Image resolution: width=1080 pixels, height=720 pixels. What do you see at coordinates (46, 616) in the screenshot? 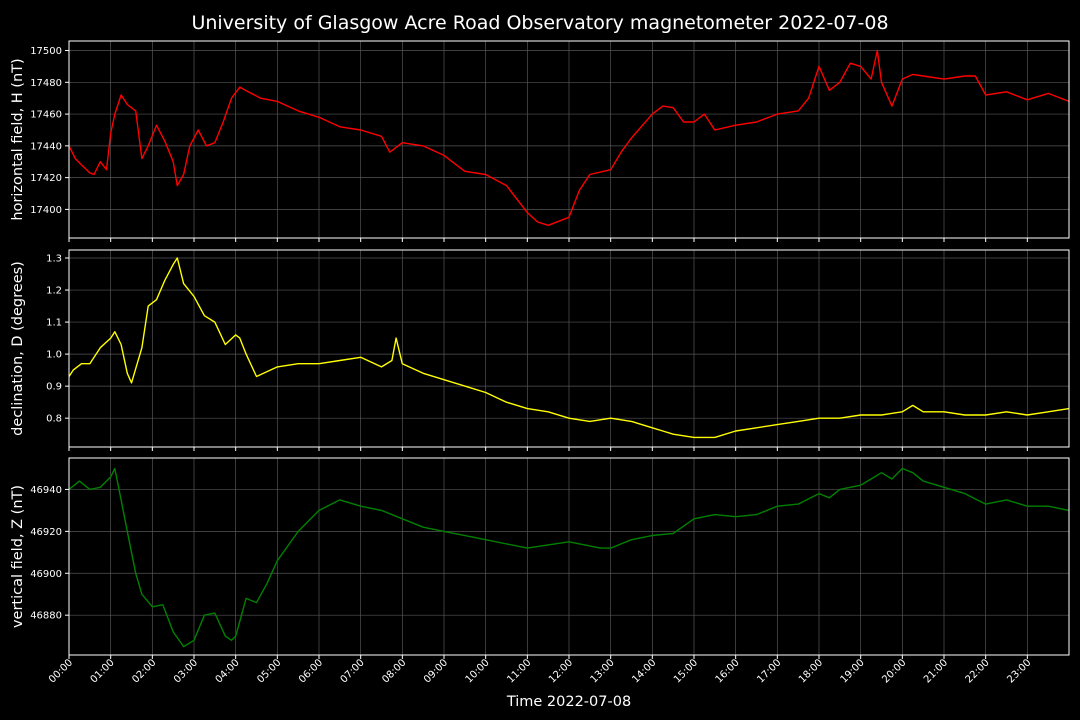
I see `y-tick-label: 46880` at bounding box center [46, 616].